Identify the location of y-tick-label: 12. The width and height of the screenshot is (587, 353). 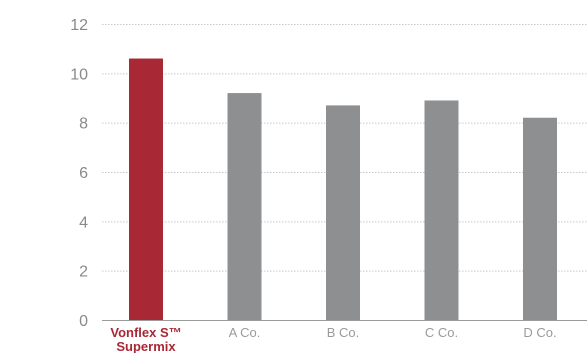
(79, 25).